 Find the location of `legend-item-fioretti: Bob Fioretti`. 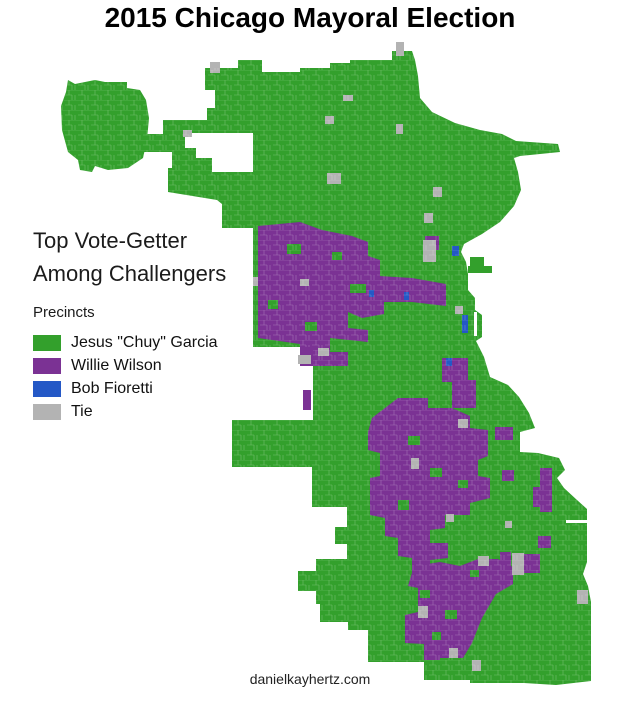

legend-item-fioretti: Bob Fioretti is located at coordinates (150, 388).